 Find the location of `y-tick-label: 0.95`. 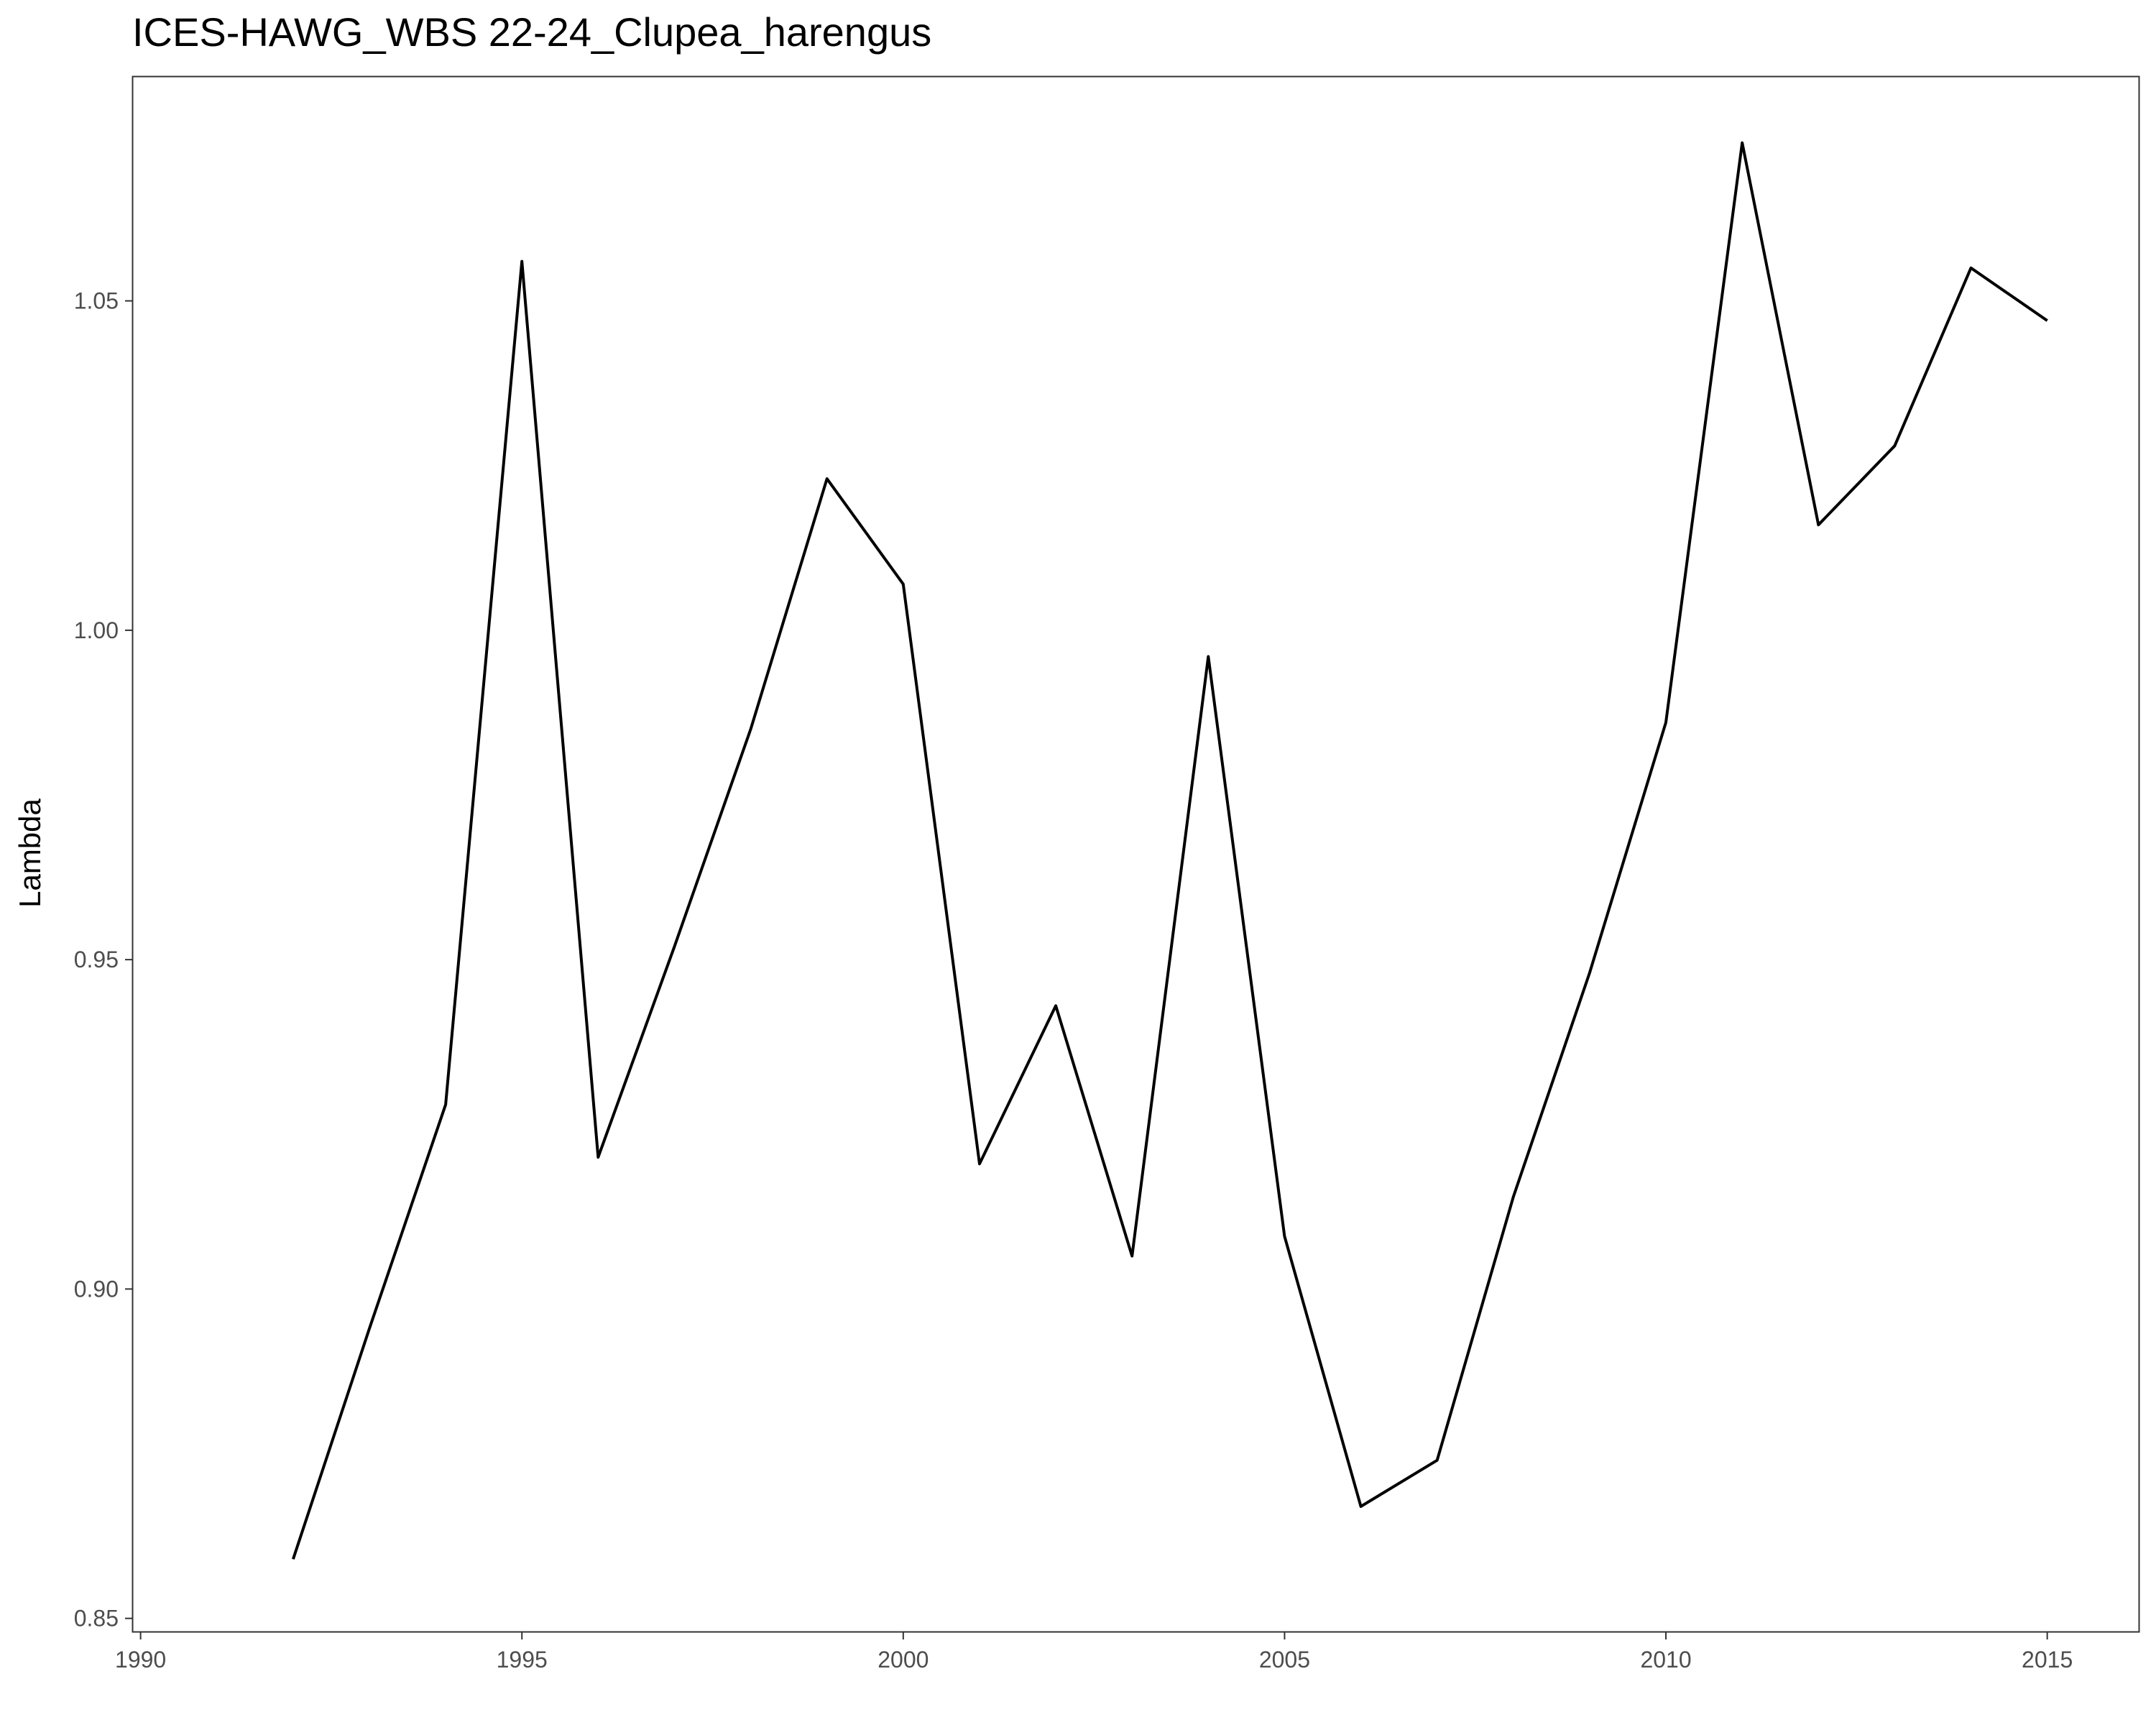

y-tick-label: 0.95 is located at coordinates (96, 959).